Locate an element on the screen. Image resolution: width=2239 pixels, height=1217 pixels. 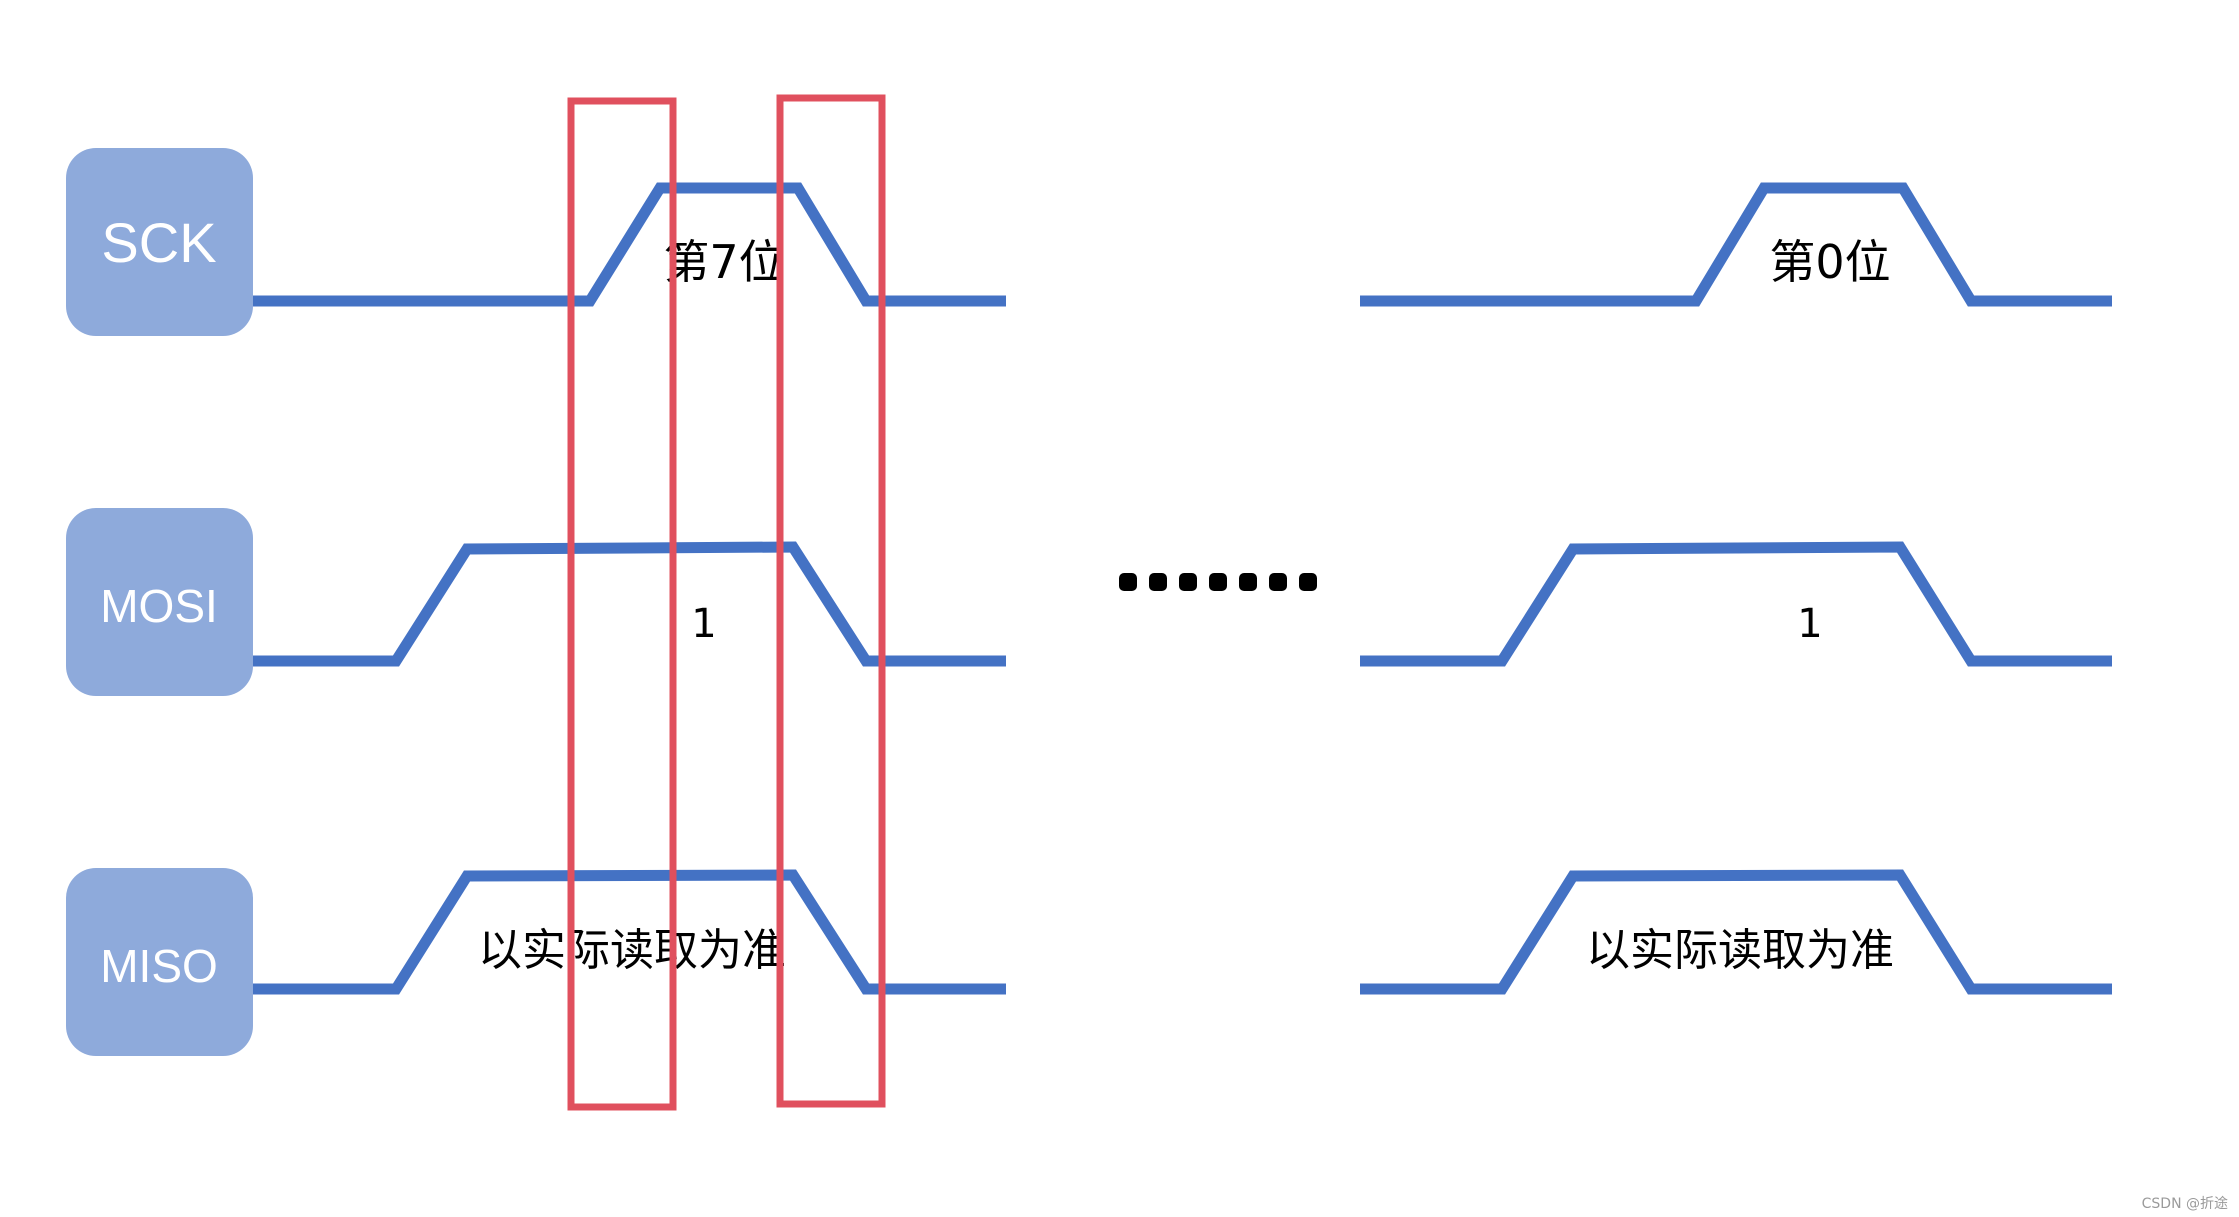
signal-label-miso: MISO is located at coordinates (159, 962).